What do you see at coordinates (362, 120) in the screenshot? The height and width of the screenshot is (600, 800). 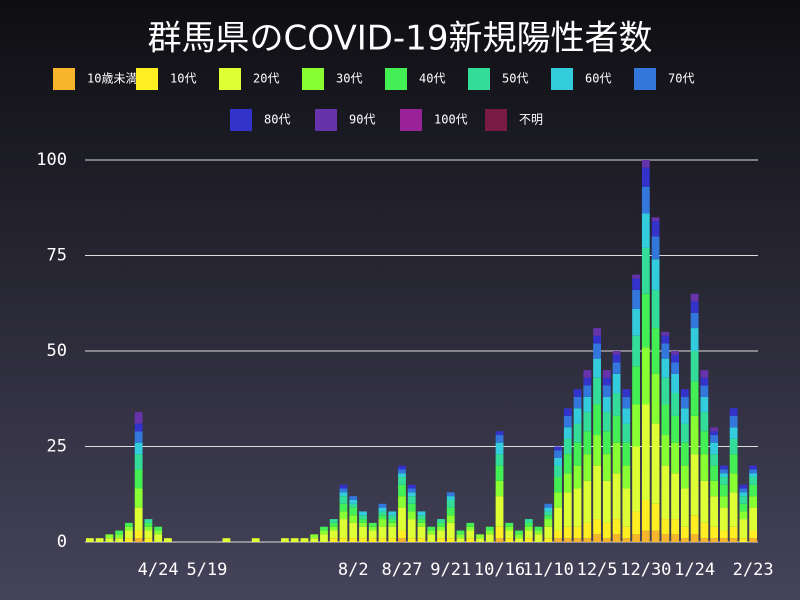 I see `legend-label: 90代` at bounding box center [362, 120].